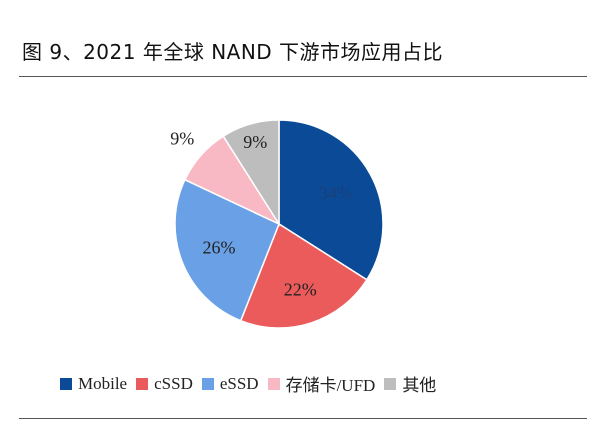  I want to click on bottom-divider, so click(303, 418).